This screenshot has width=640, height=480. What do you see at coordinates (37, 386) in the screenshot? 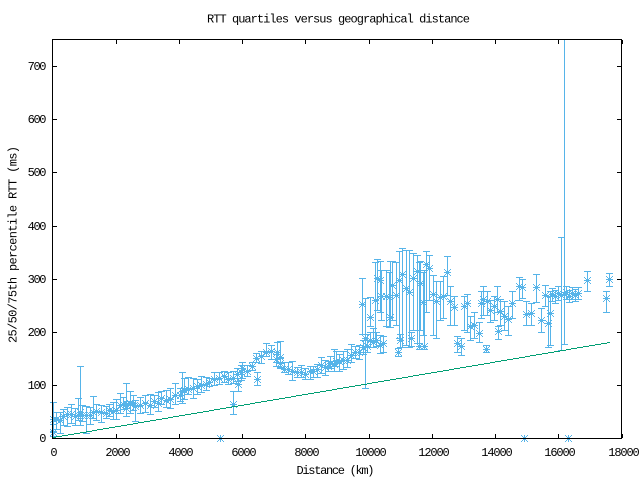
I see `svg-text: 100` at bounding box center [37, 386].